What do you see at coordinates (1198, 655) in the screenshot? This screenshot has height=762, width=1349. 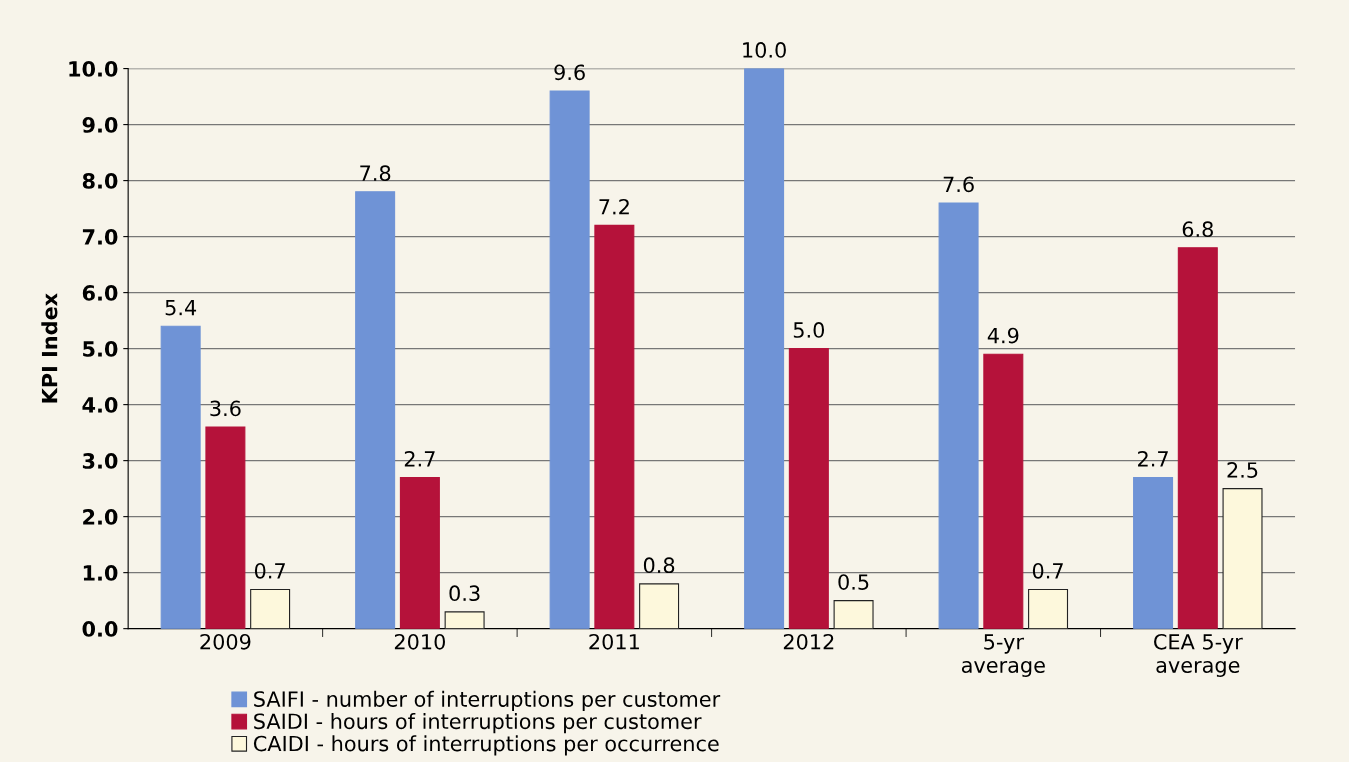 I see `x-tick-label: CEA 5-yr average` at bounding box center [1198, 655].